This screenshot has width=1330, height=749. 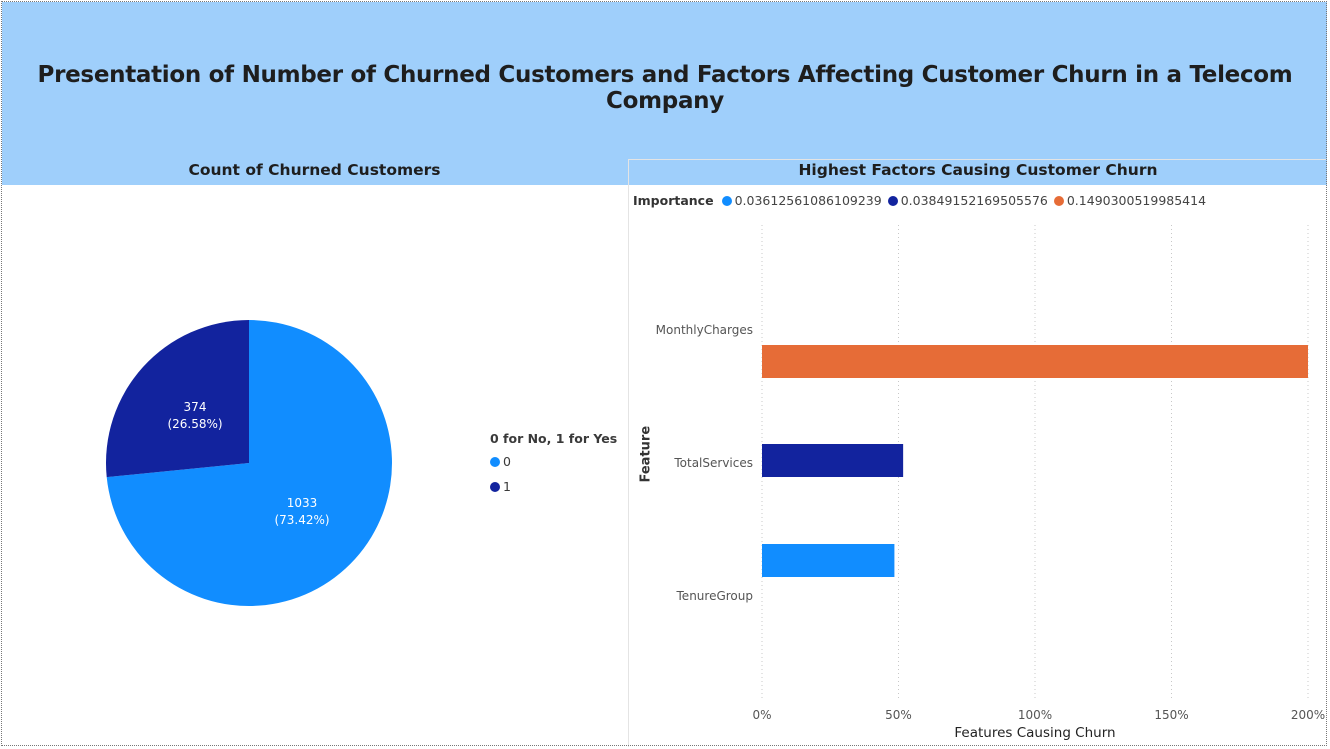 I want to click on x-tick-label: 50%, so click(x=898, y=715).